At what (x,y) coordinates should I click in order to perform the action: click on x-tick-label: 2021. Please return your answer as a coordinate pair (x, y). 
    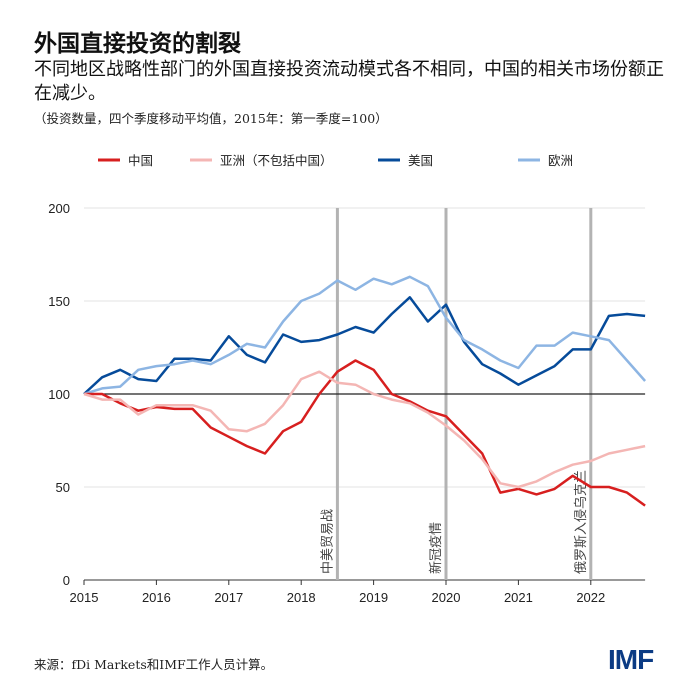
    Looking at the image, I should click on (518, 597).